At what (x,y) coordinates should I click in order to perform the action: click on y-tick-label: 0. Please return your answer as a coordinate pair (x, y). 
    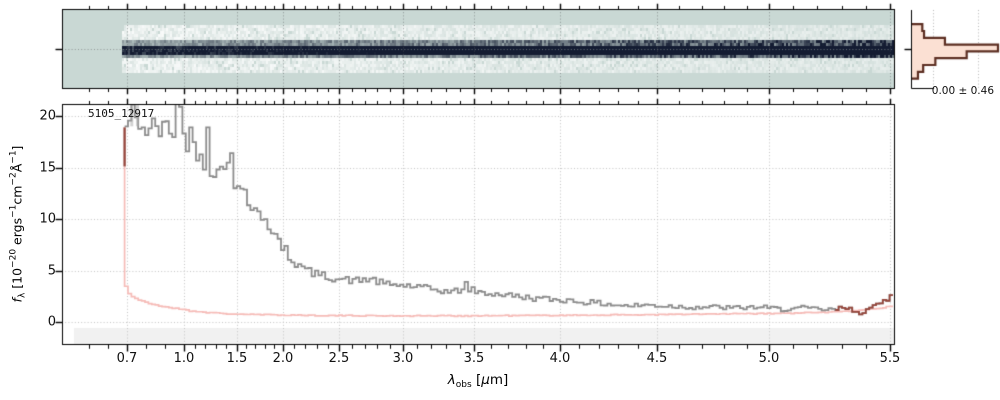
    Looking at the image, I should click on (51, 322).